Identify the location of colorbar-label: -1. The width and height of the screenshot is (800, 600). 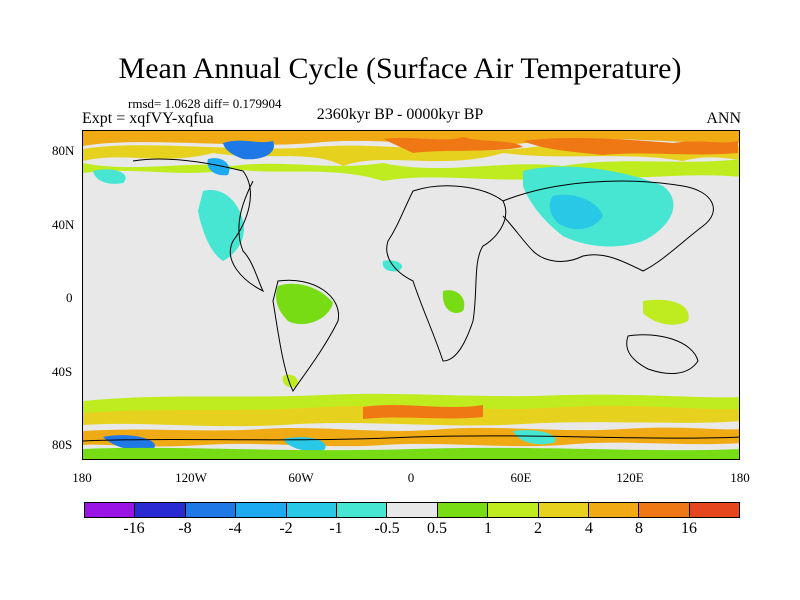
(336, 528).